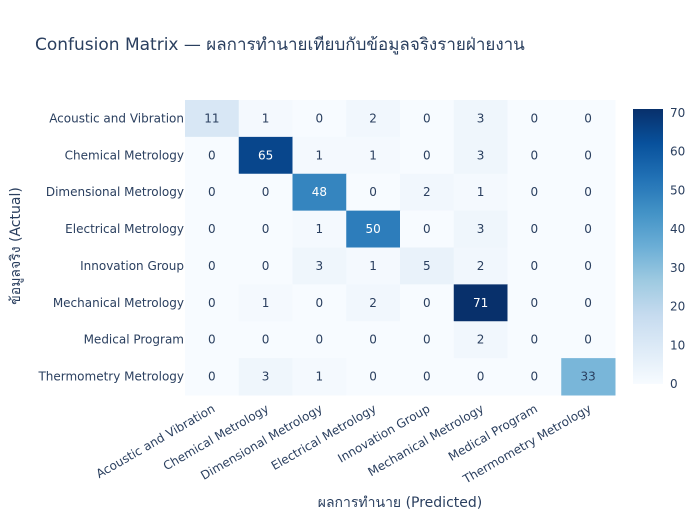 The width and height of the screenshot is (700, 525). I want to click on y-tick-label: Electrical Metrology, so click(124, 229).